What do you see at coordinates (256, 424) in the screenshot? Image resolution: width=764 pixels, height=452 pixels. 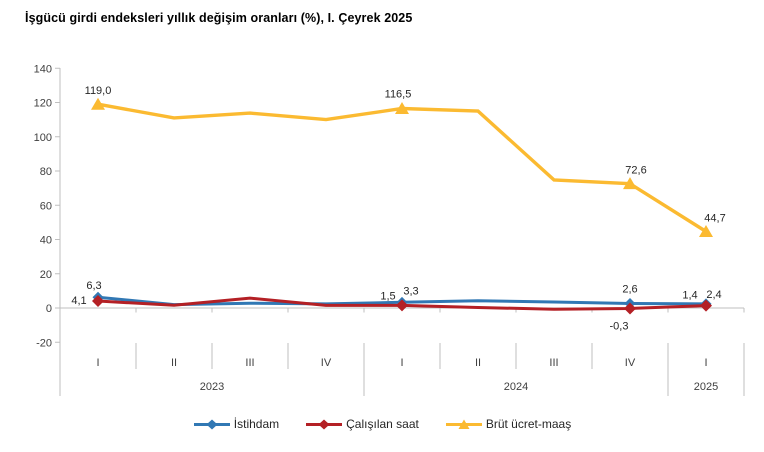 I see `legend-label-istihdam: İstihdam` at bounding box center [256, 424].